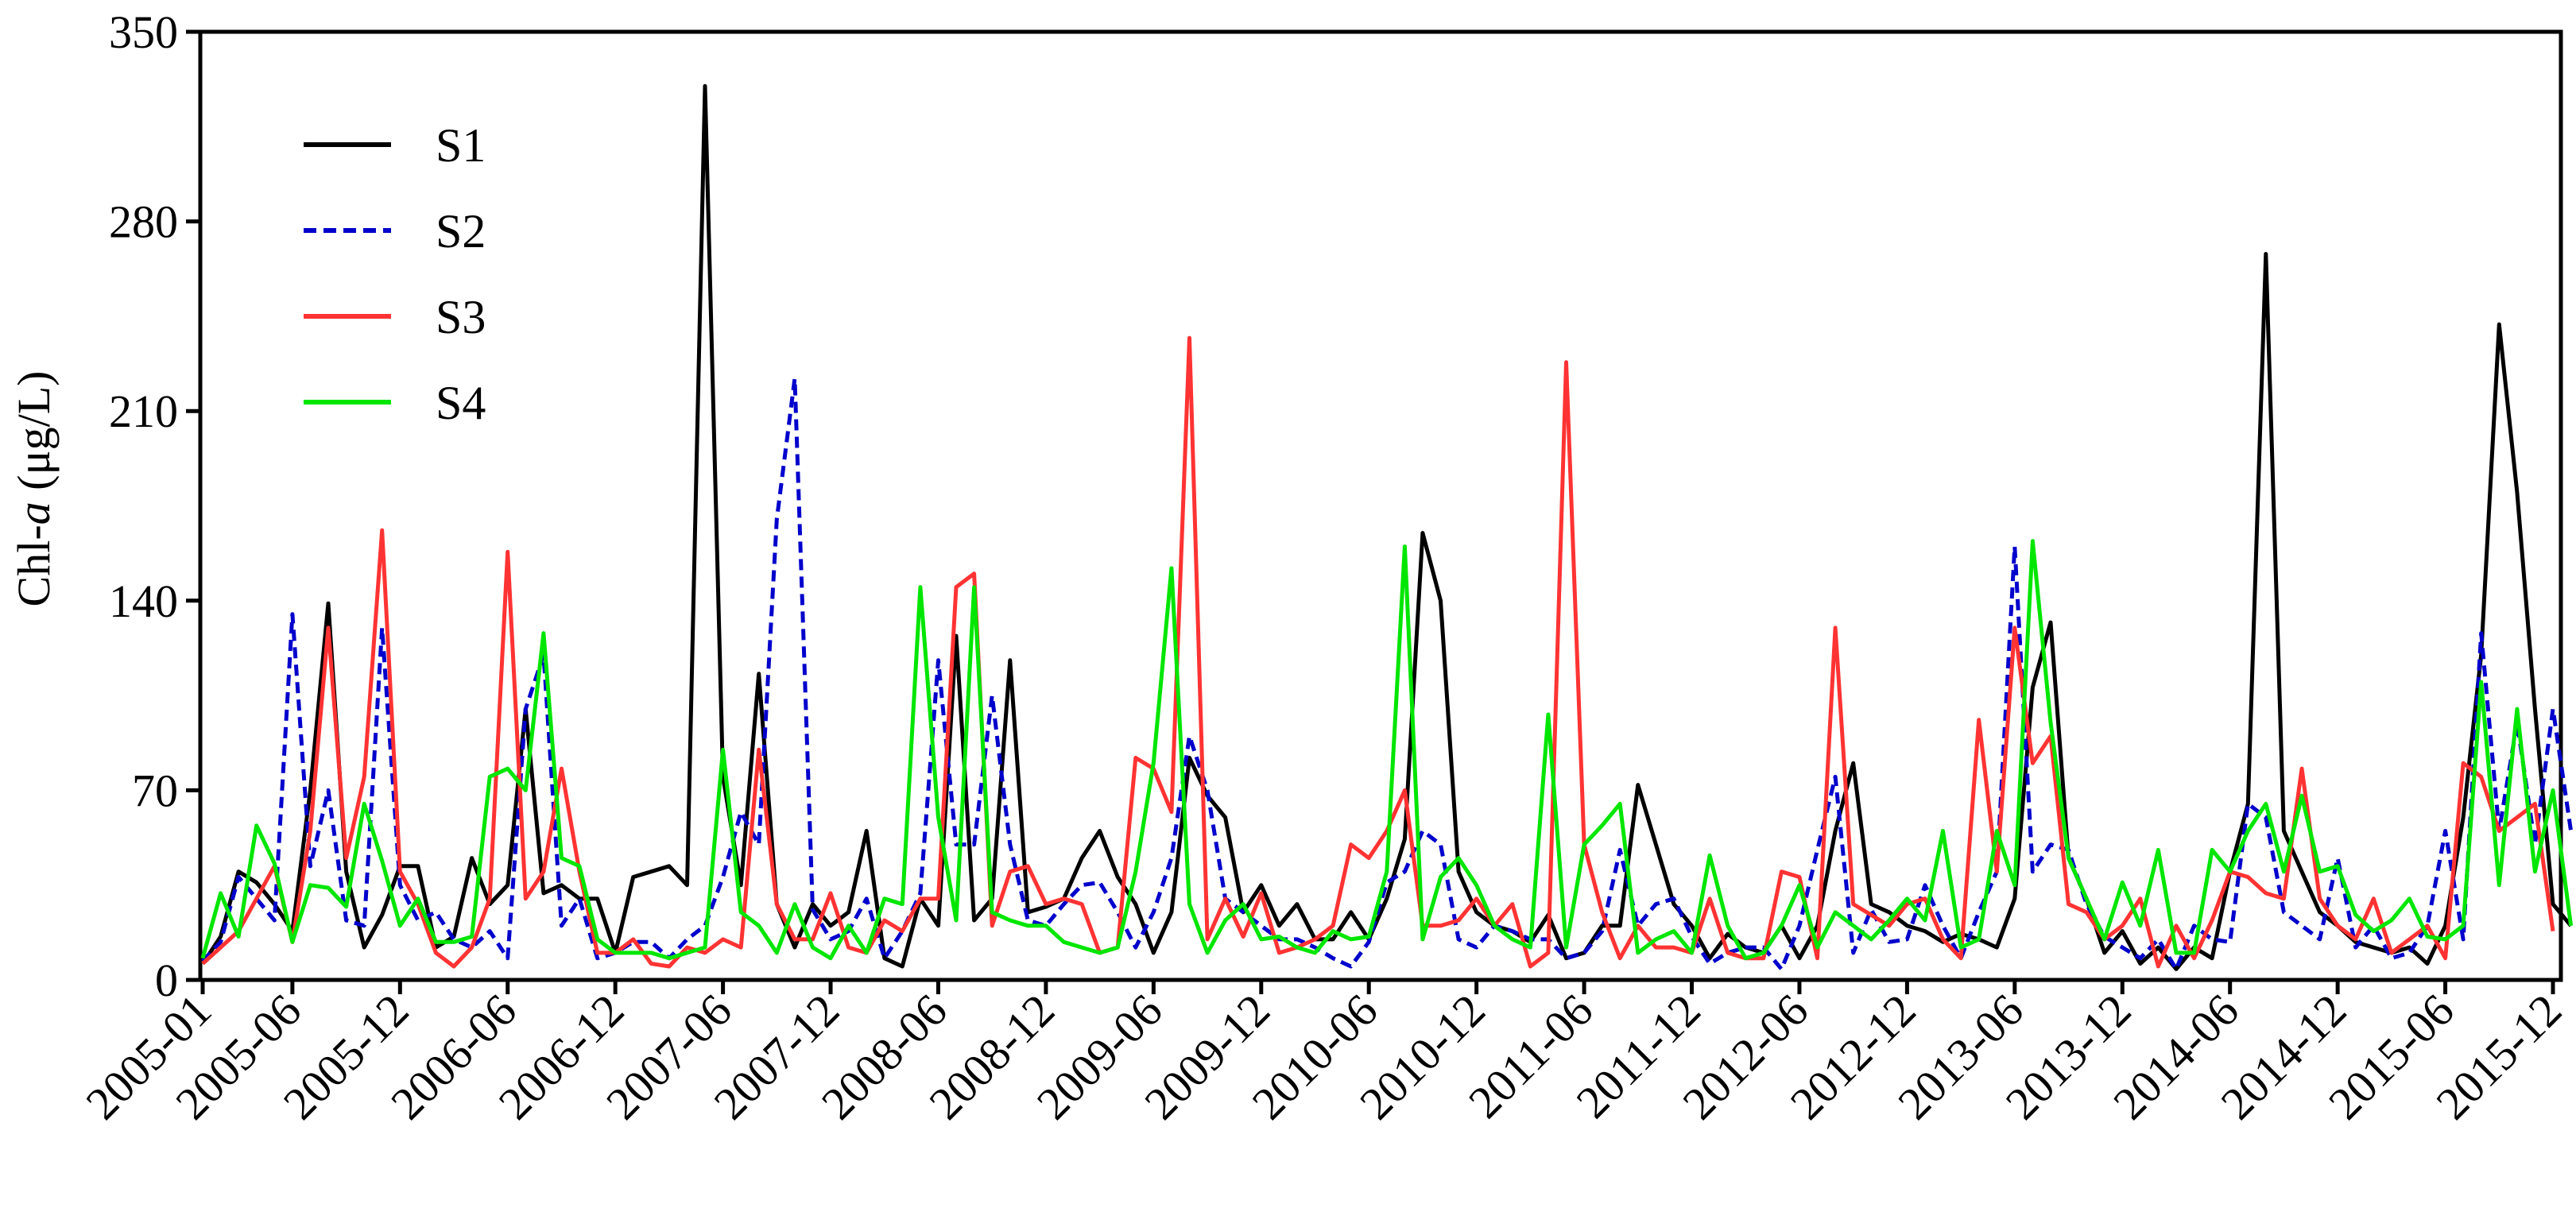 The width and height of the screenshot is (2576, 1212). What do you see at coordinates (461, 145) in the screenshot?
I see `legend-label-s1: S1` at bounding box center [461, 145].